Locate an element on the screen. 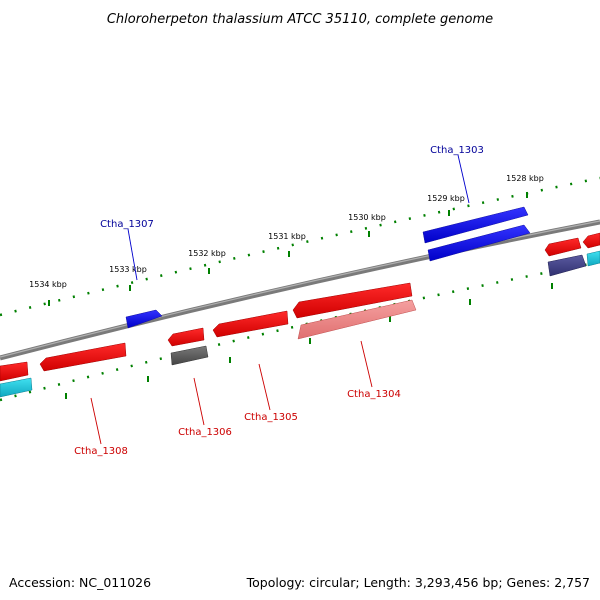  tick-label-1532: 1532 kbp is located at coordinates (207, 253).